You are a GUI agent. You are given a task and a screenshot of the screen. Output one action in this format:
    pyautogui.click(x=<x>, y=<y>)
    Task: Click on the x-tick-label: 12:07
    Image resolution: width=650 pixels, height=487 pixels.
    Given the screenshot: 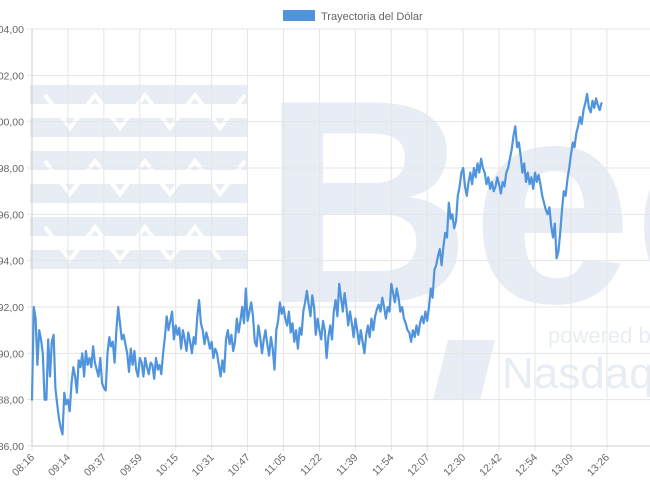 What is the action you would take?
    pyautogui.click(x=418, y=465)
    